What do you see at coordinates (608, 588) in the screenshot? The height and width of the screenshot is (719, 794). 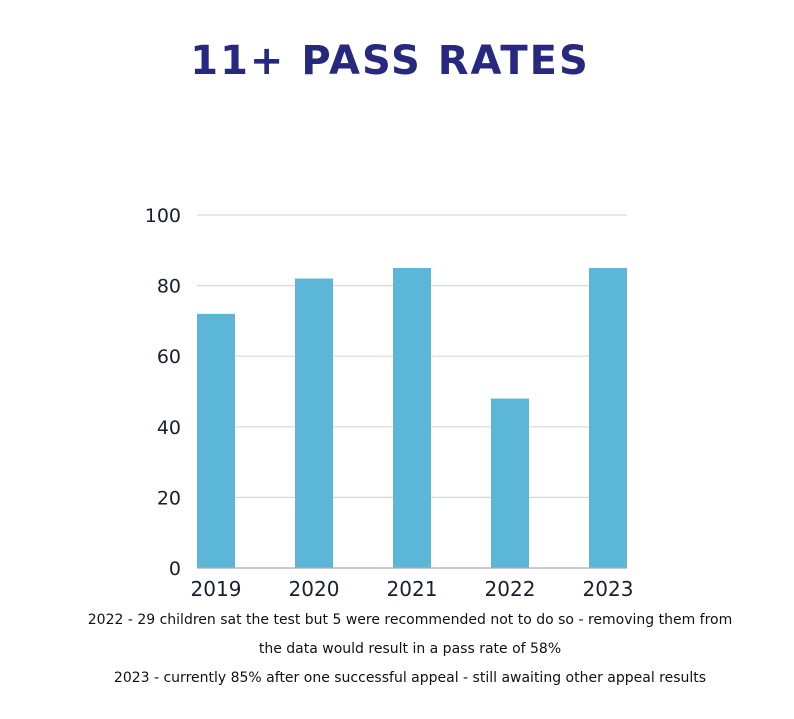 I see `x-tick-label: 2023` at bounding box center [608, 588].